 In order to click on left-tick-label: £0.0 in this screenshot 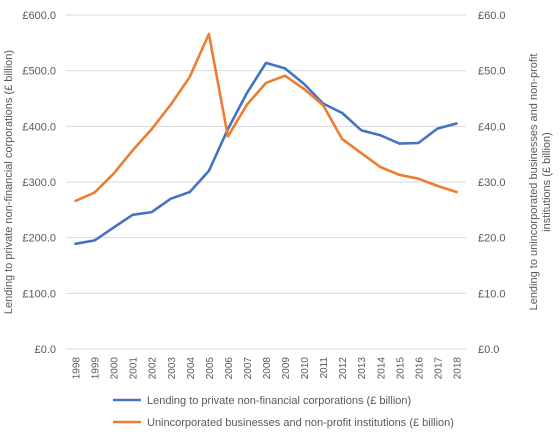, I will do `click(45, 350)`.